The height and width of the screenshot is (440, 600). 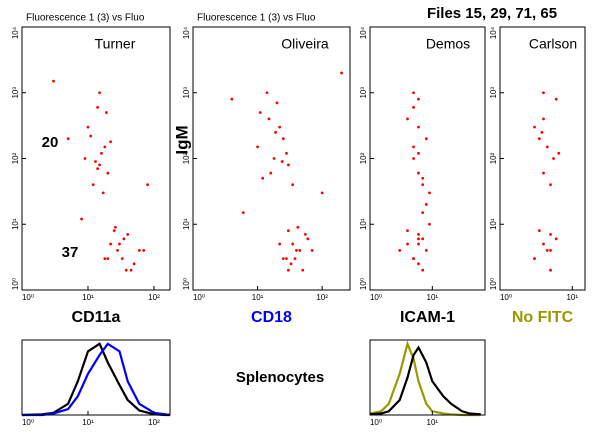 I want to click on y-axis-label: IgM, so click(x=181, y=139).